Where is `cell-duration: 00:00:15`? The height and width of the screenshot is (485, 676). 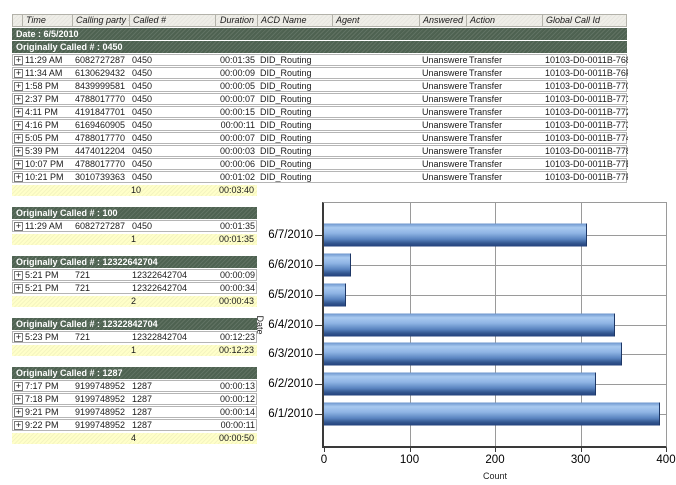
cell-duration: 00:00:15 is located at coordinates (237, 112).